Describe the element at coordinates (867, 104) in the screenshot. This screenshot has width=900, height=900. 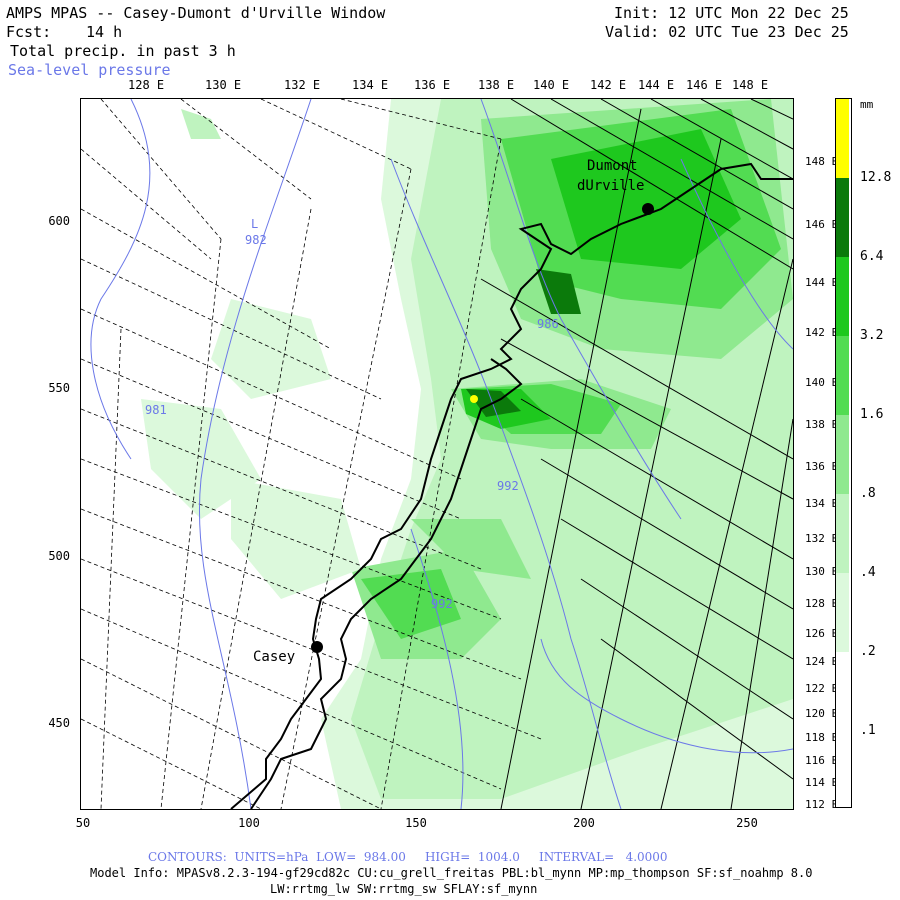
I see `colorbar-unit: mm` at that location.